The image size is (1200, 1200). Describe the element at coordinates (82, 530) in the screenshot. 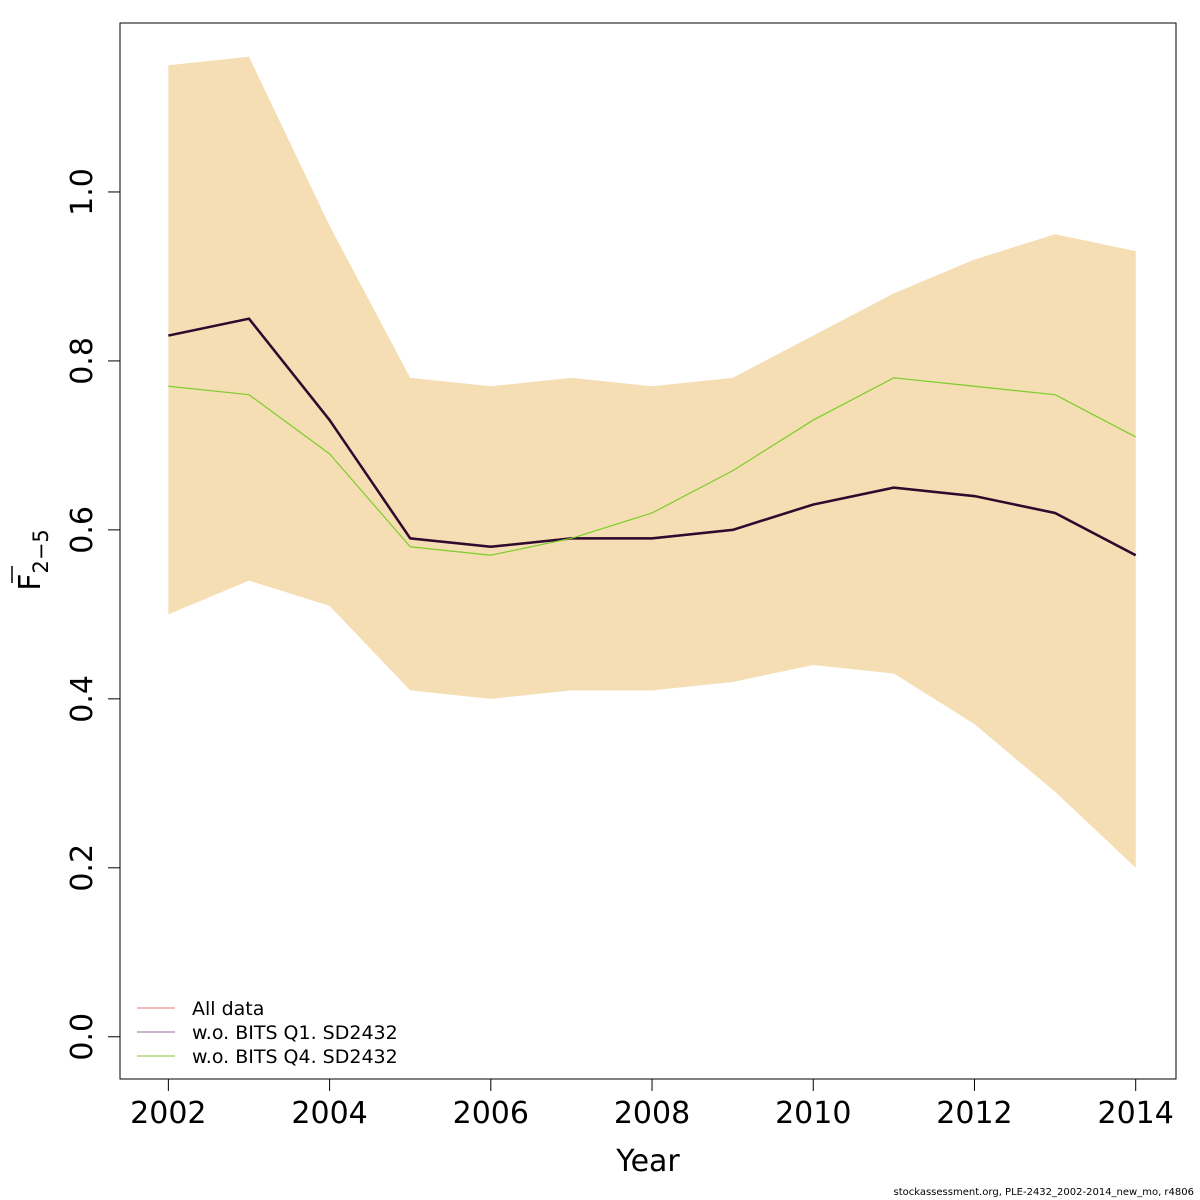

I see `y-tick-label: 0.6` at that location.